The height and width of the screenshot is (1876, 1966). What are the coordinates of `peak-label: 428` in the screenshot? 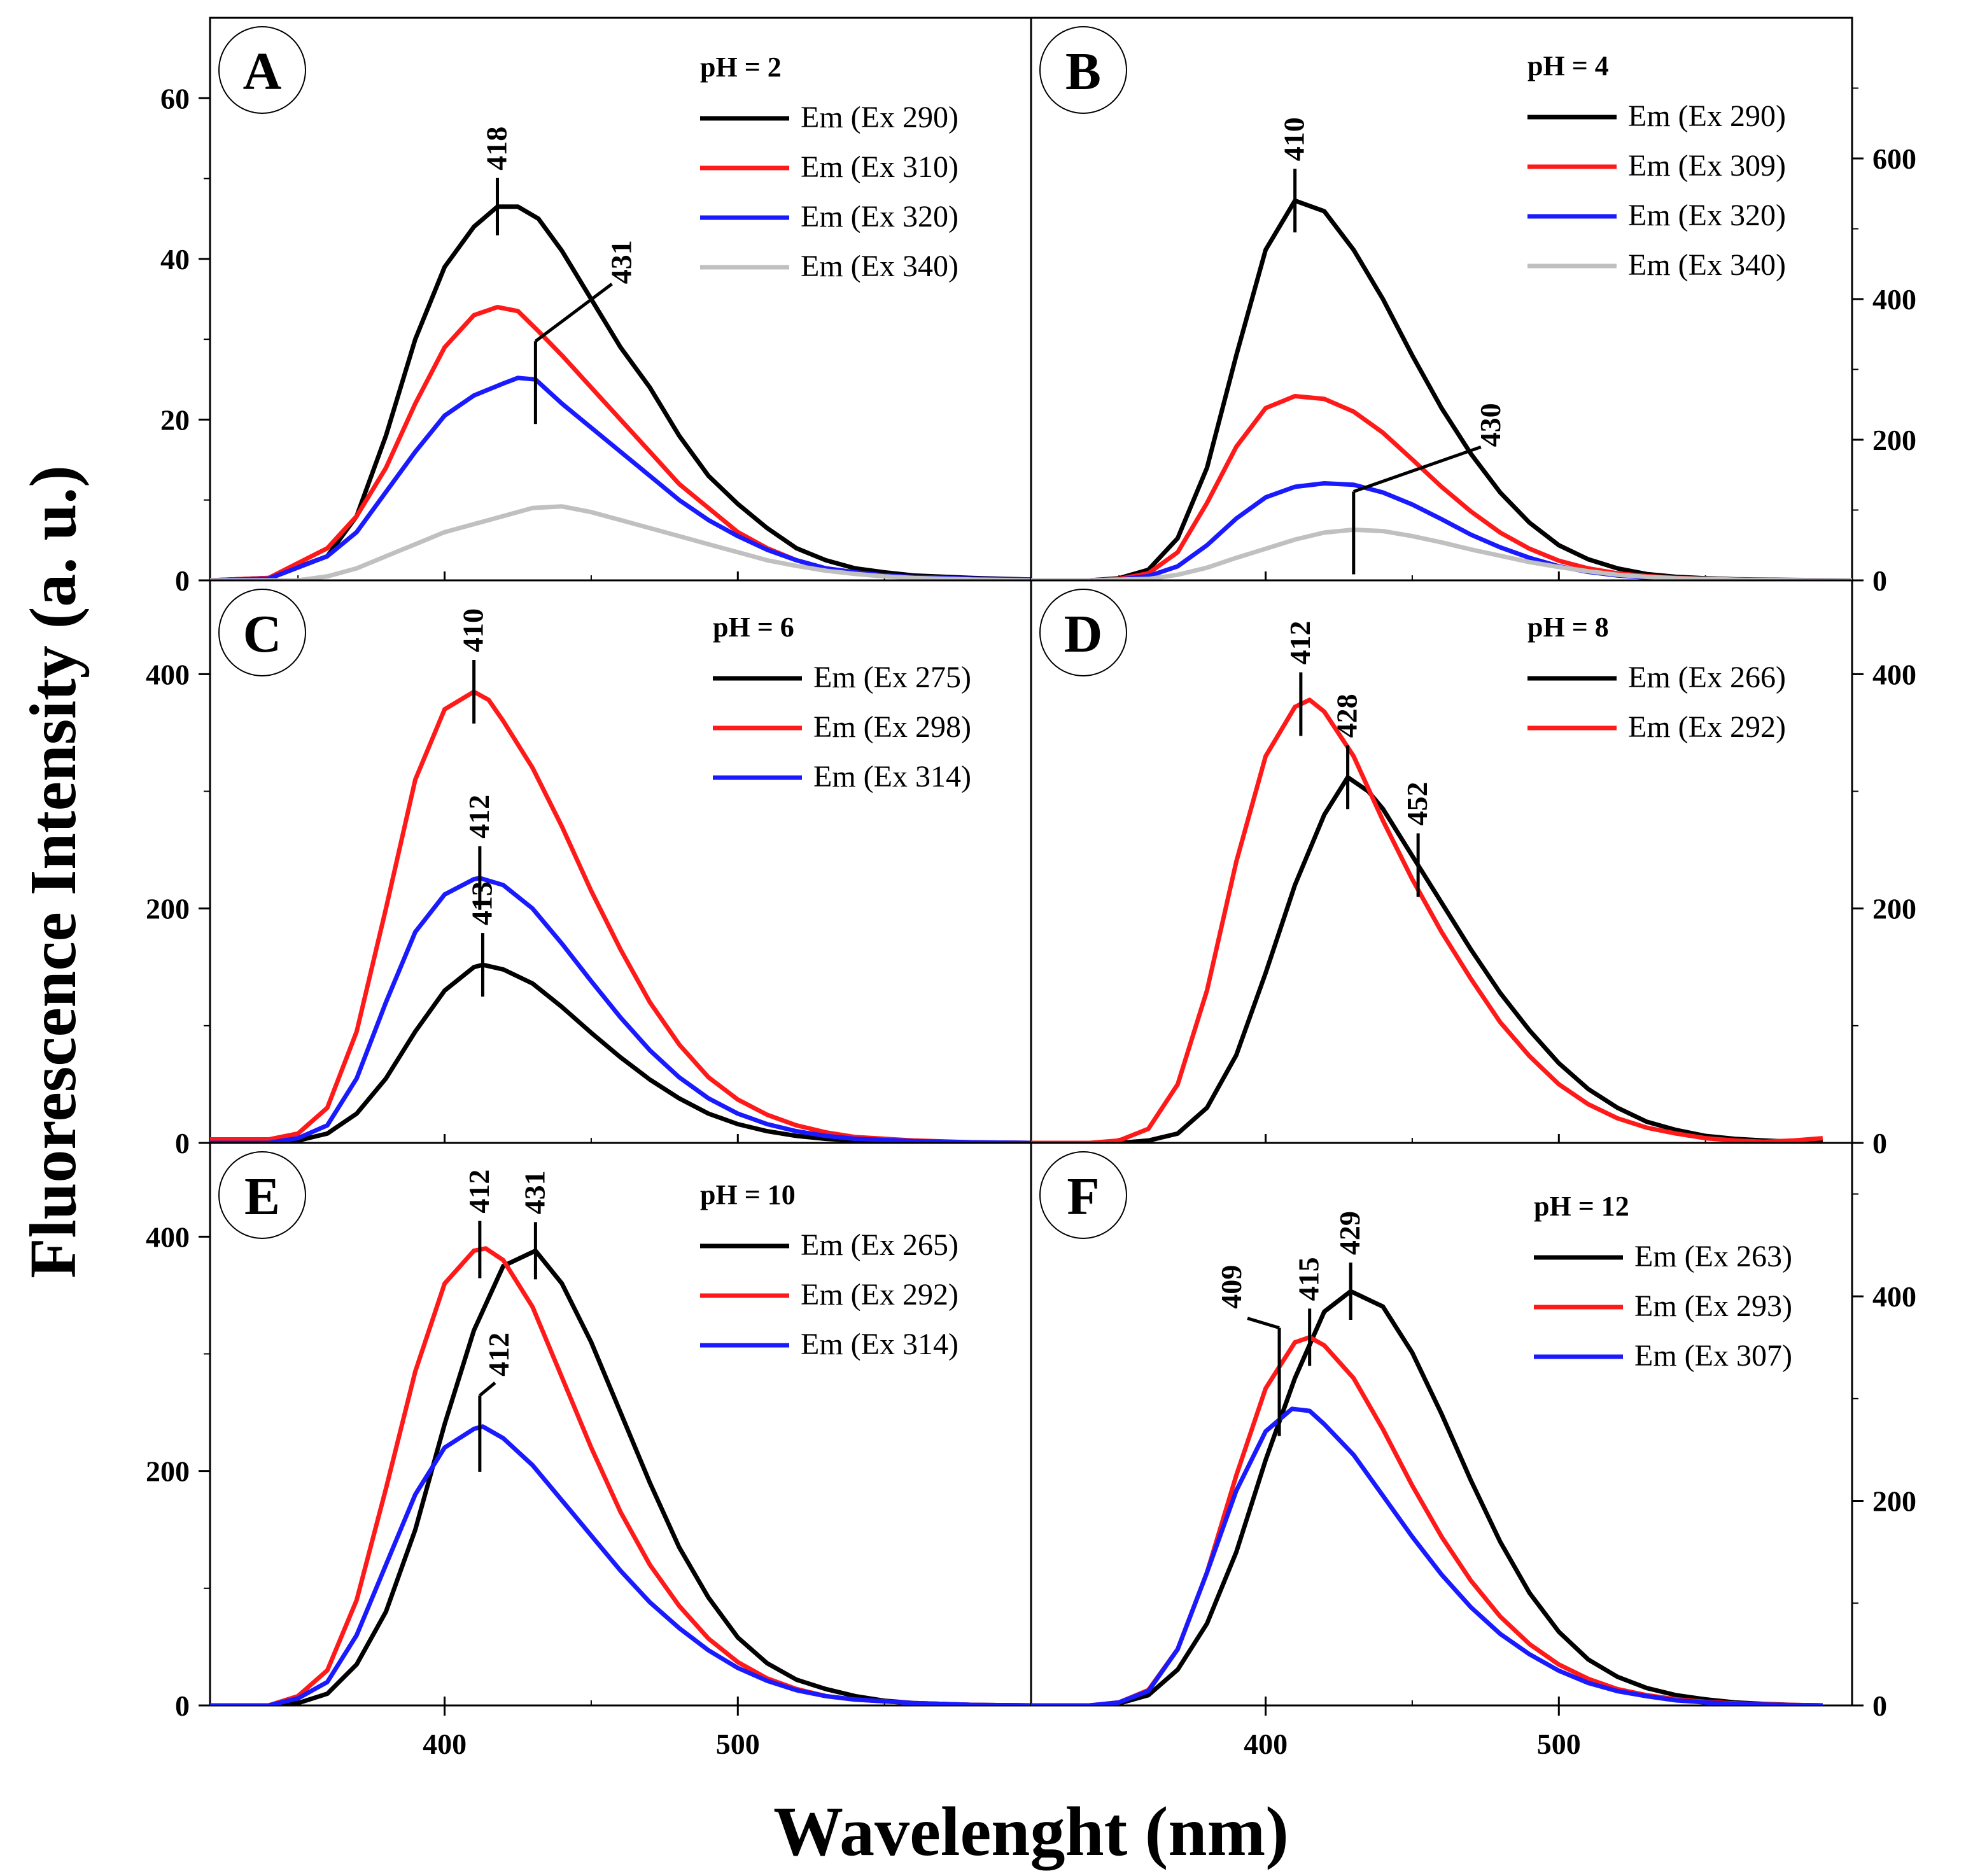 It's located at (1347, 716).